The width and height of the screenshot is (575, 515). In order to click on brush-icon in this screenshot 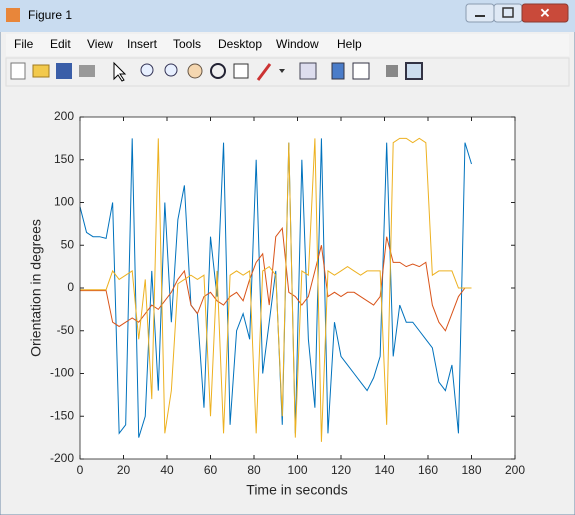, I will do `click(264, 72)`.